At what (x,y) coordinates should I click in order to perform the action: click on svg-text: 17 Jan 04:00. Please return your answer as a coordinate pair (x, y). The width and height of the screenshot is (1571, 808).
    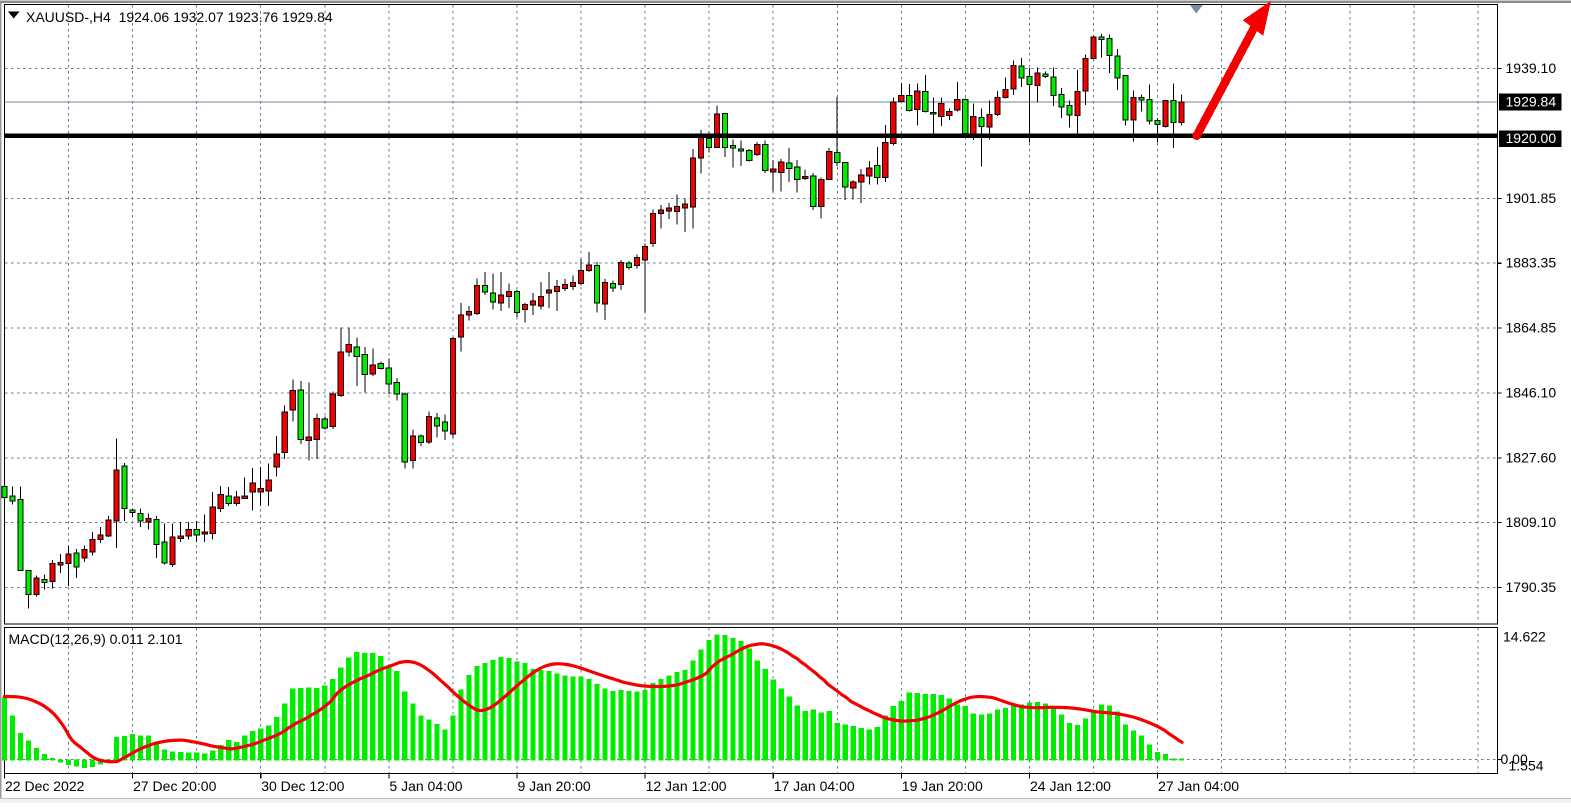
    Looking at the image, I should click on (814, 786).